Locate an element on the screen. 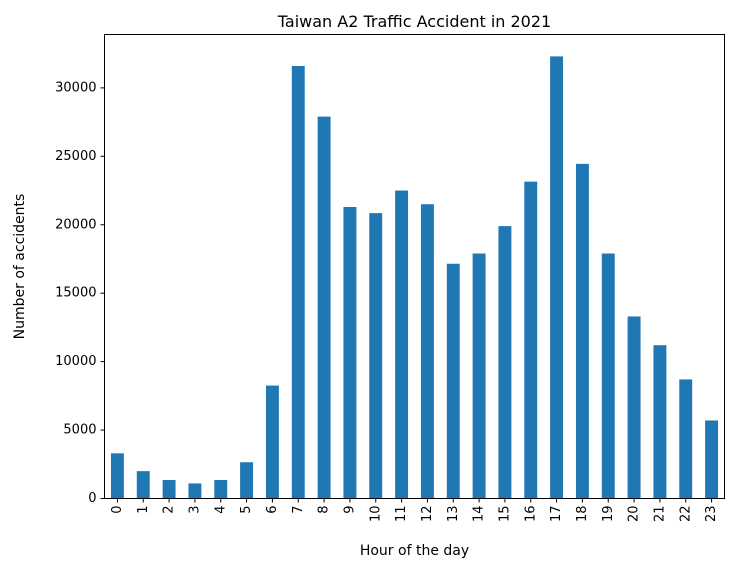 The height and width of the screenshot is (571, 732). x-tick-label: 11 is located at coordinates (401, 514).